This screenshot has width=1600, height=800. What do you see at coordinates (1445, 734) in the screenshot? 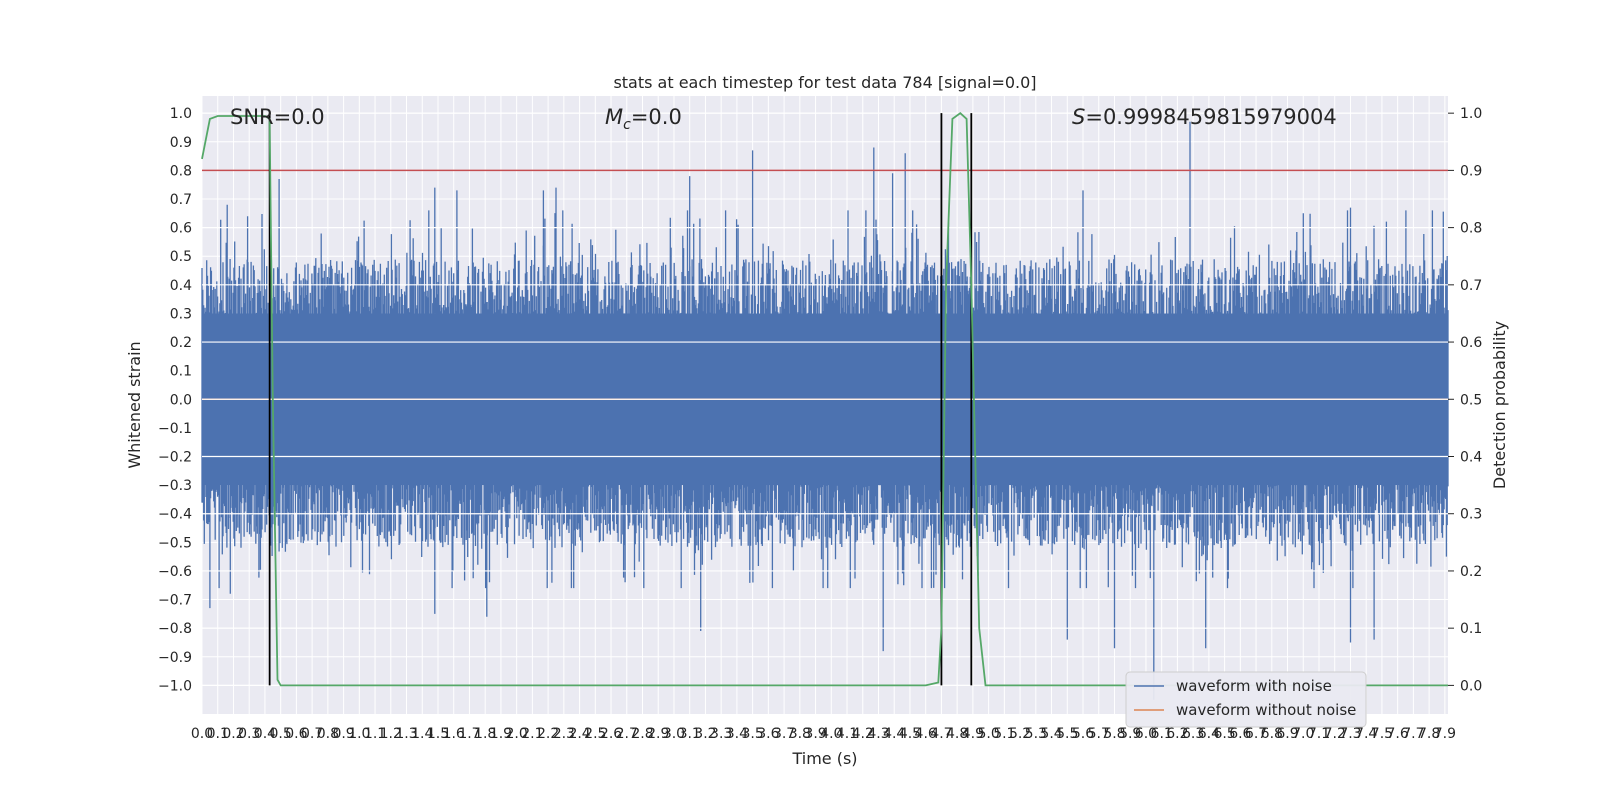
I see `x-tick-label: 7.9` at bounding box center [1445, 734].